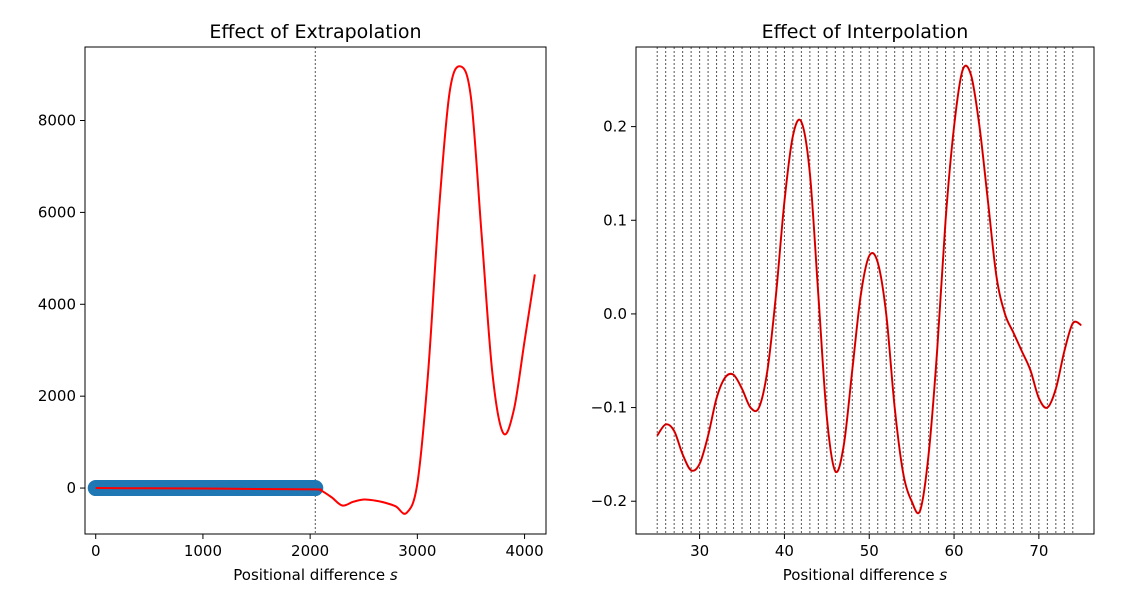  What do you see at coordinates (869, 551) in the screenshot?
I see `x-tick-label-2: 50` at bounding box center [869, 551].